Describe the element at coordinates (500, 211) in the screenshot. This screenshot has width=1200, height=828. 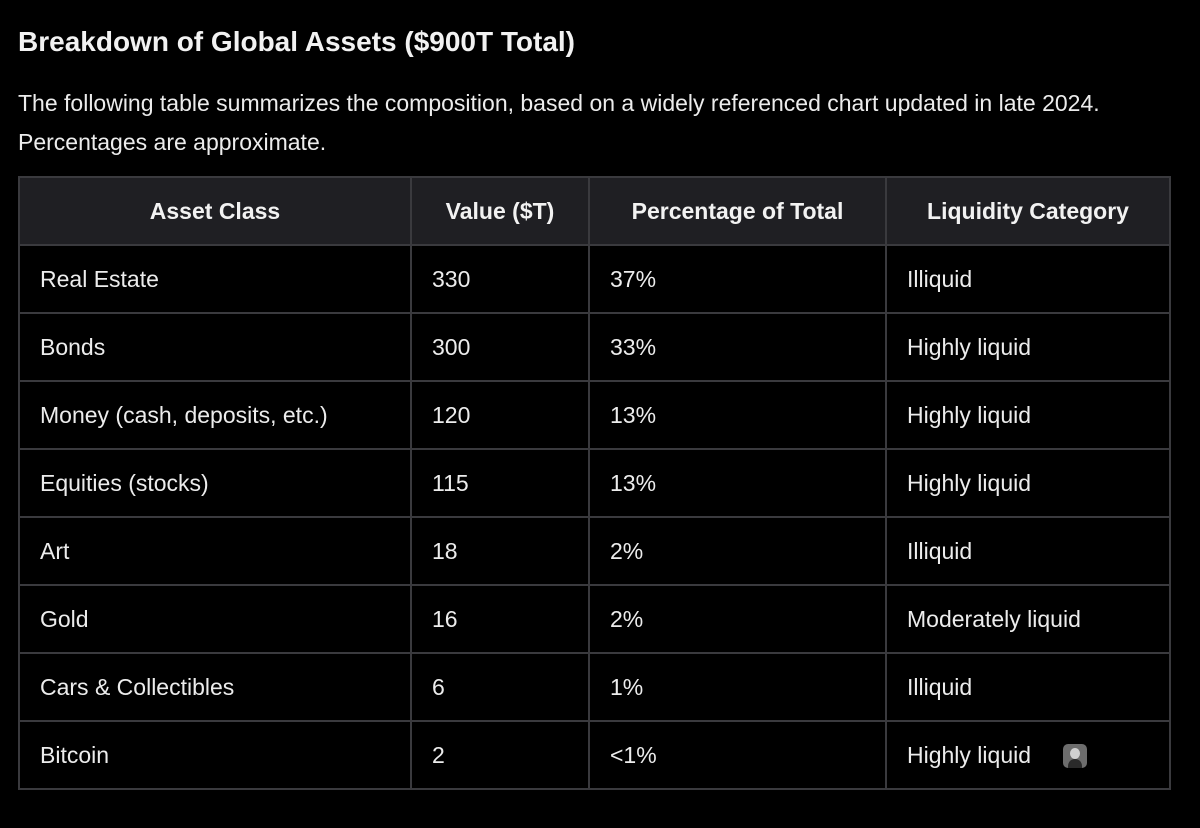
I see `column-header-value: Value ($T)` at that location.